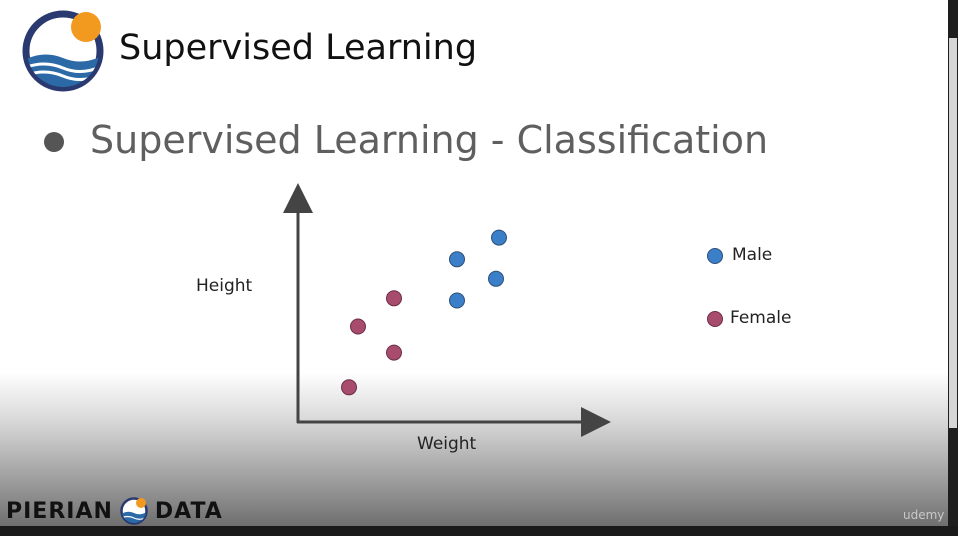 Image resolution: width=958 pixels, height=536 pixels. I want to click on bottom-bar, so click(479, 531).